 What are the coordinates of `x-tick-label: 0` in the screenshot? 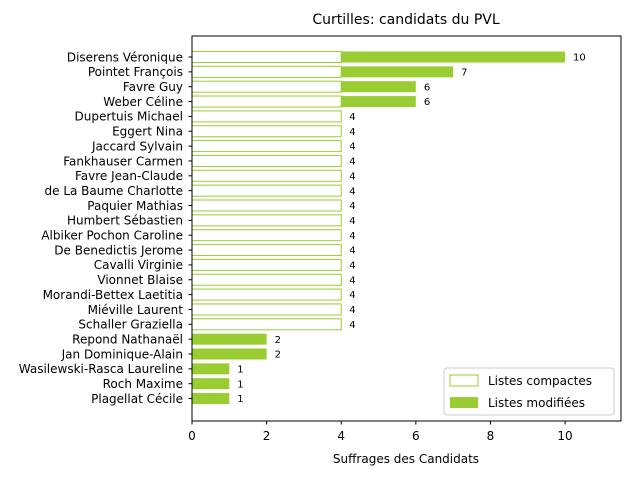 It's located at (192, 436).